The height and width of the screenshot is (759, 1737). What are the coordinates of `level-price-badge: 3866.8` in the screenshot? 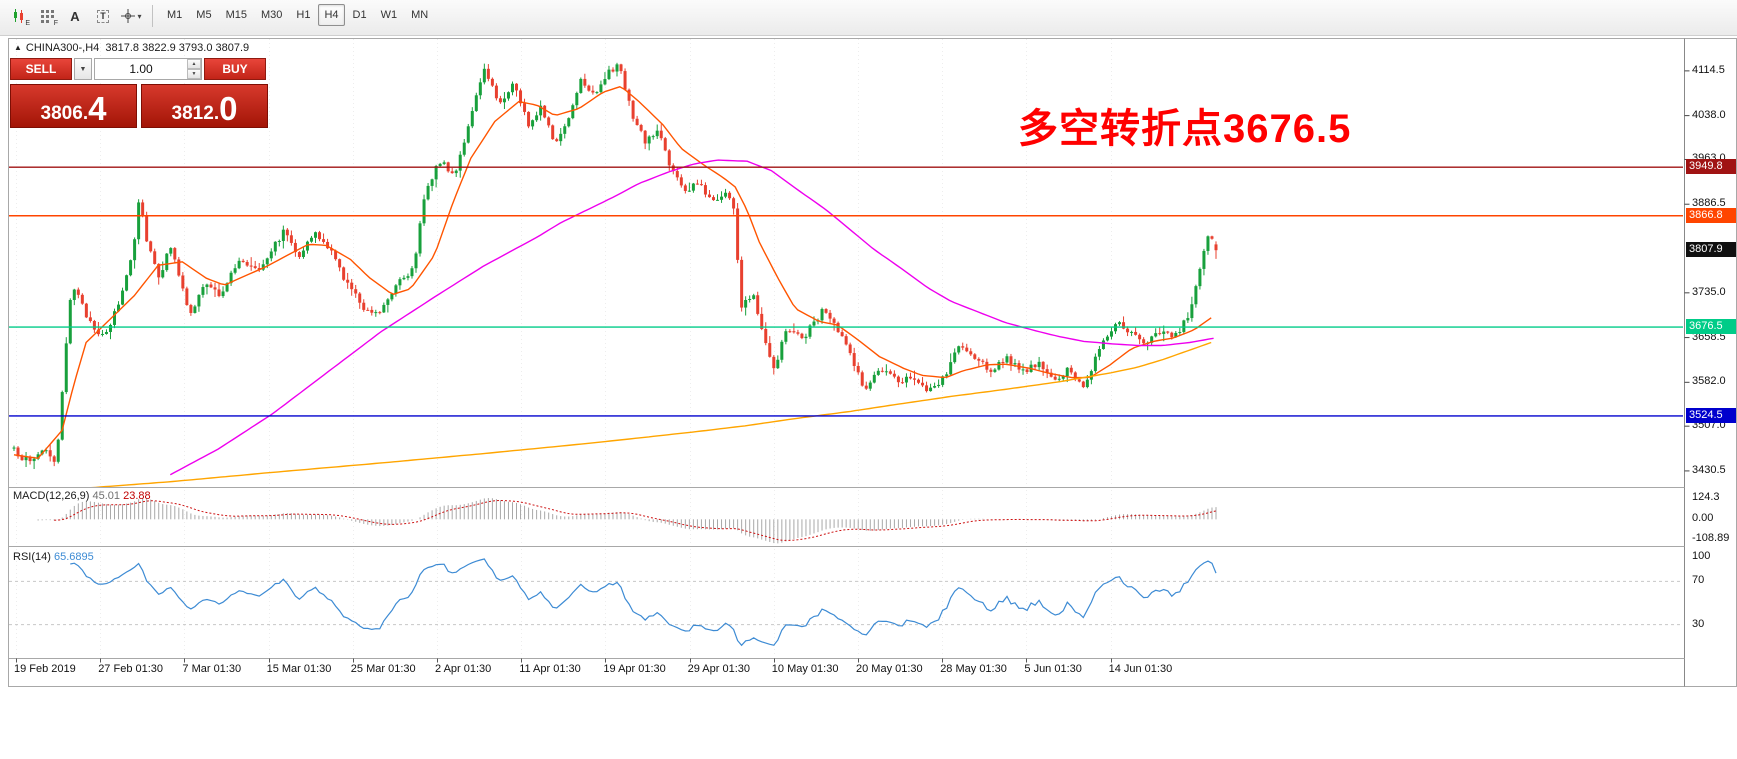 It's located at (1711, 215).